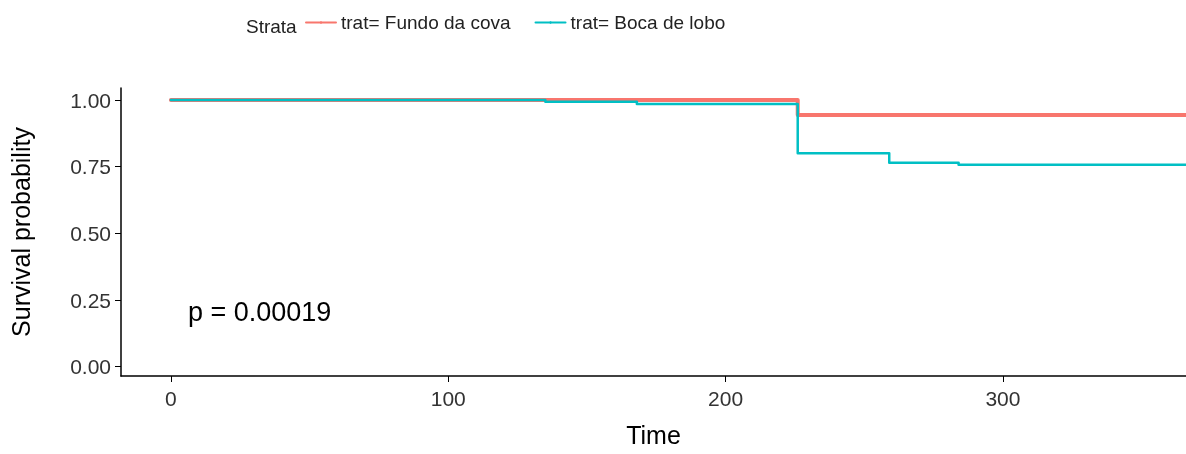 Image resolution: width=1186 pixels, height=454 pixels. Describe the element at coordinates (90, 233) in the screenshot. I see `y-tick-label: 0.50` at that location.